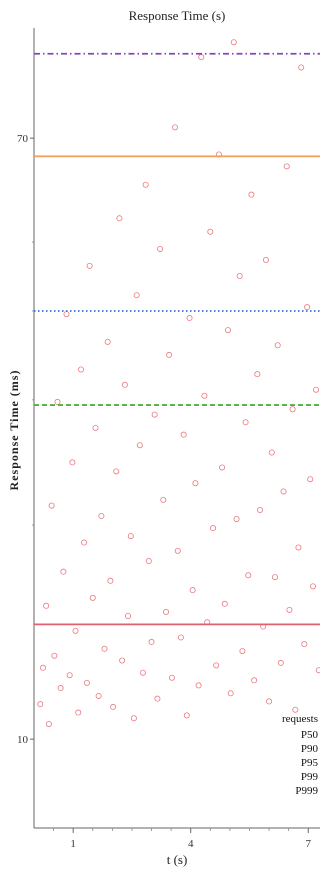 Image resolution: width=320 pixels, height=875 pixels. Describe the element at coordinates (310, 763) in the screenshot. I see `legend-entry-p95: P95` at that location.